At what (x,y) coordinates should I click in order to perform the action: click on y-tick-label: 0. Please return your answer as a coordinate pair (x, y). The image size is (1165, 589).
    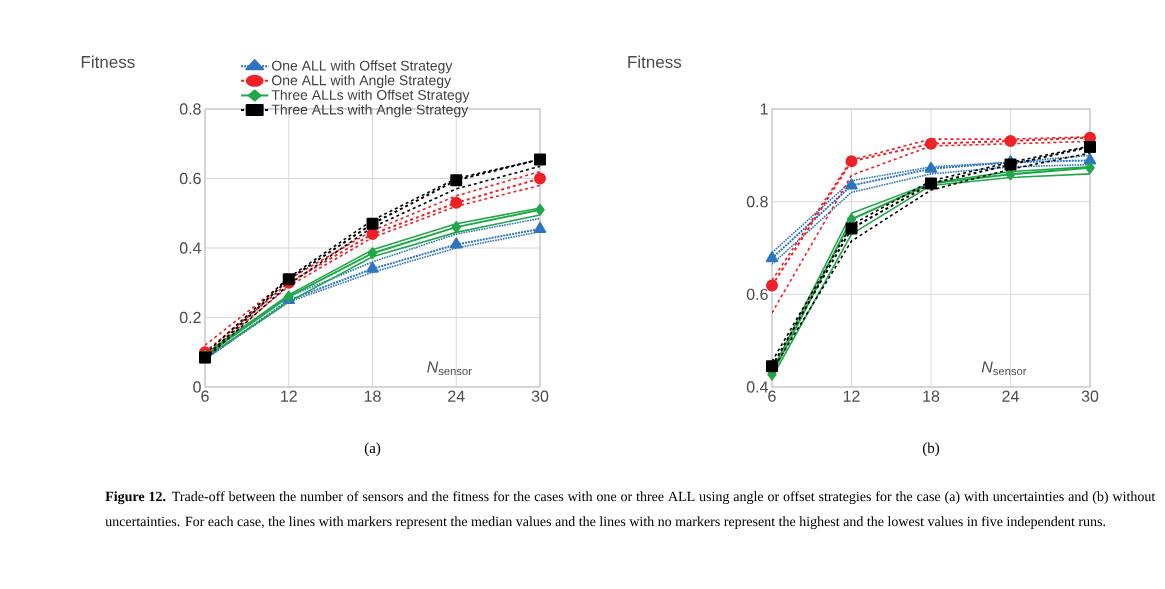
    Looking at the image, I should click on (197, 387).